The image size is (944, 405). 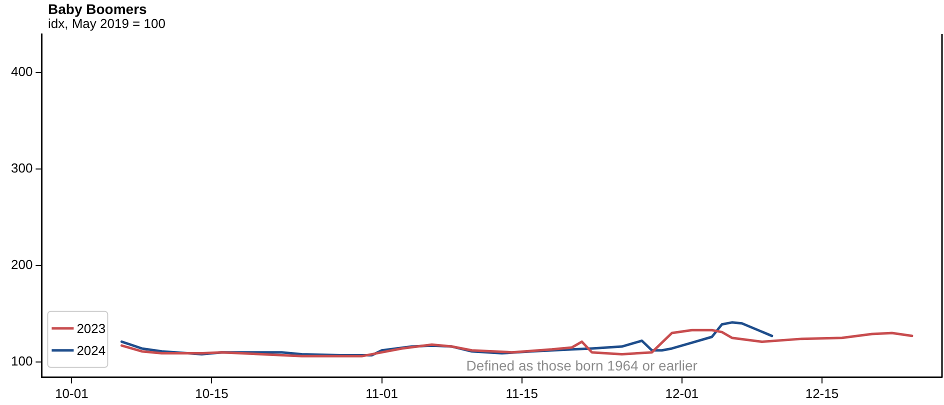 I want to click on annotation: Defined as those born 1964 or earlier, so click(x=582, y=365).